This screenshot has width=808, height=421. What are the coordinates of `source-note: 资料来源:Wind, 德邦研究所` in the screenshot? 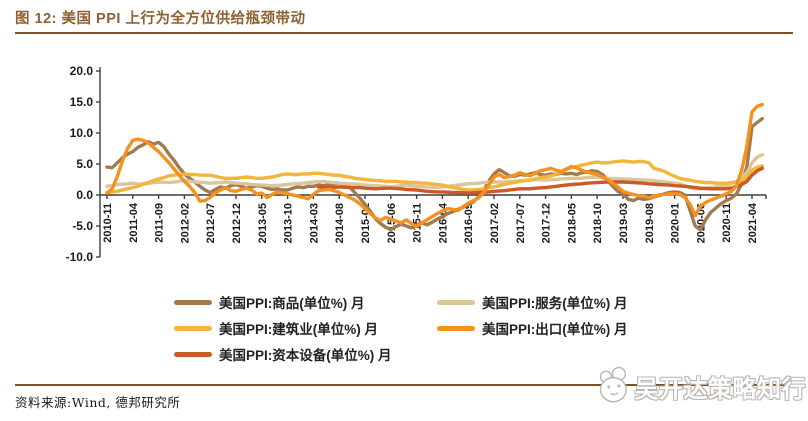 It's located at (98, 402).